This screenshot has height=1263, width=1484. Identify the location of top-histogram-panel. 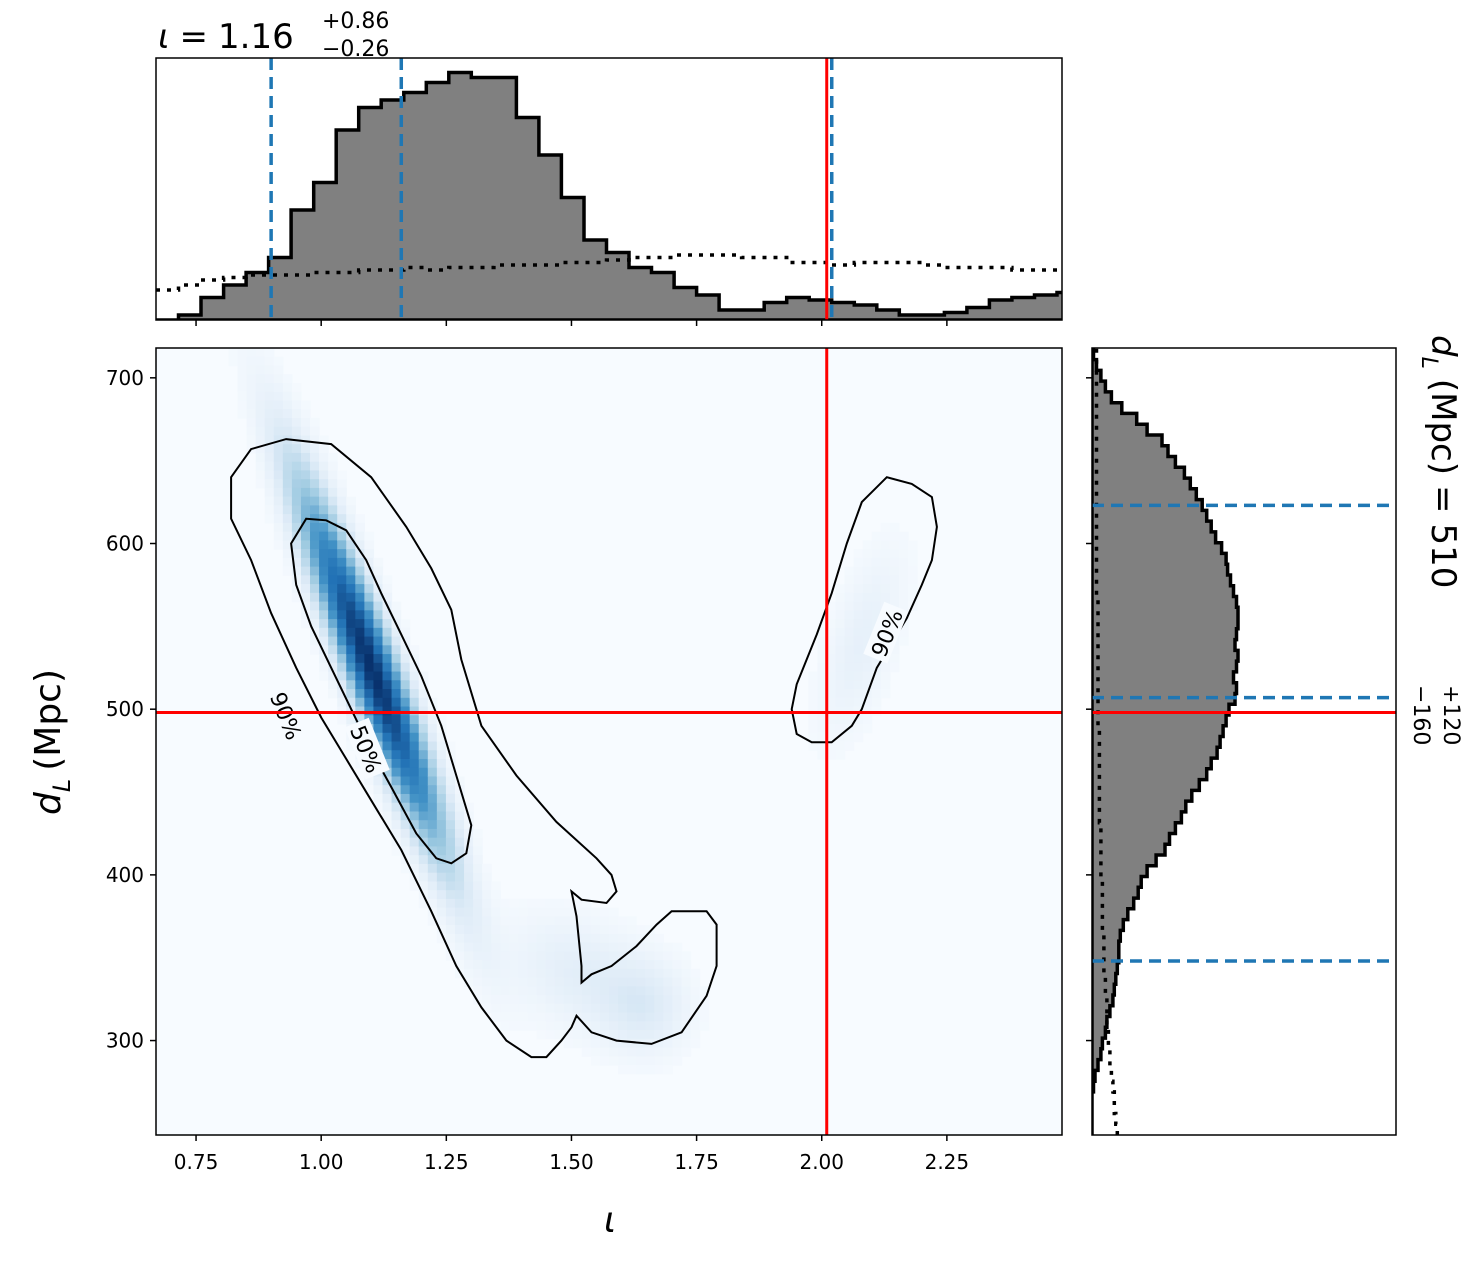
(609, 191).